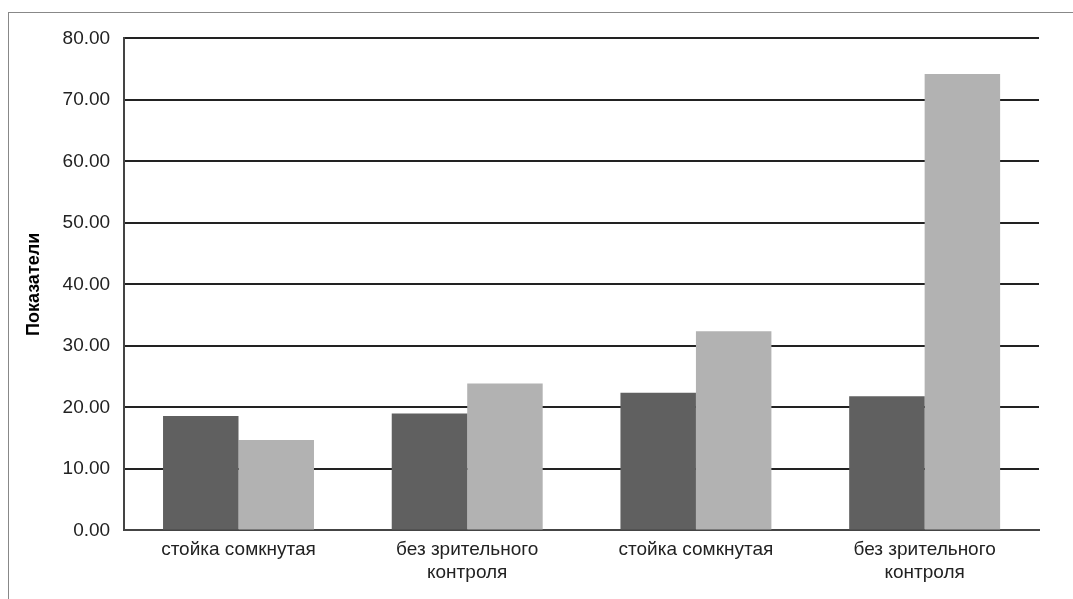 Image resolution: width=1073 pixels, height=599 pixels. Describe the element at coordinates (86, 468) in the screenshot. I see `y-tick-label: 10.00` at that location.